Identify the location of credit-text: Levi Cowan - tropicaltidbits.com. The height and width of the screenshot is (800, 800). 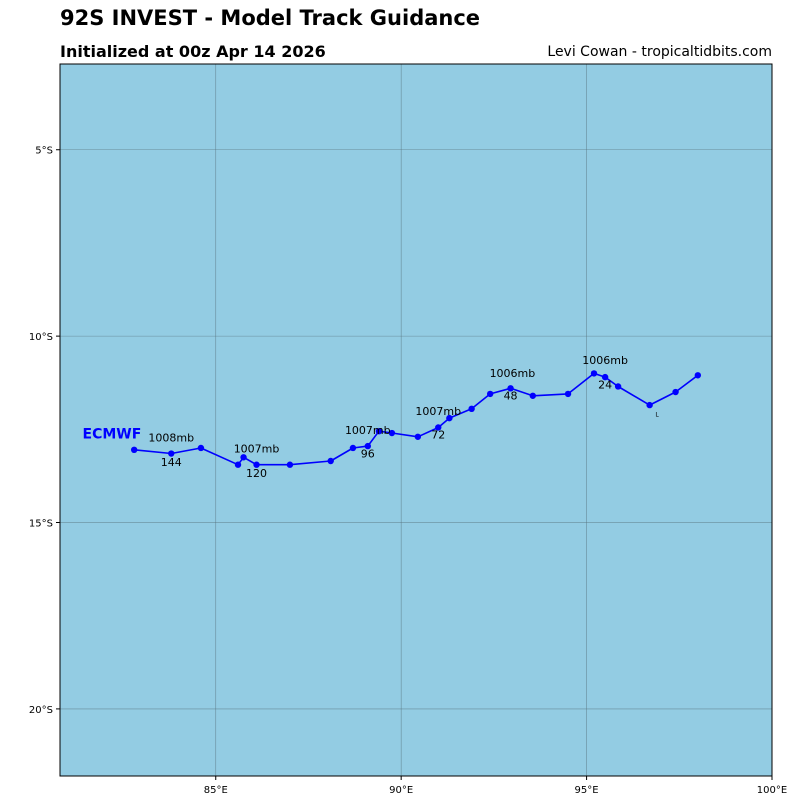
(659, 52).